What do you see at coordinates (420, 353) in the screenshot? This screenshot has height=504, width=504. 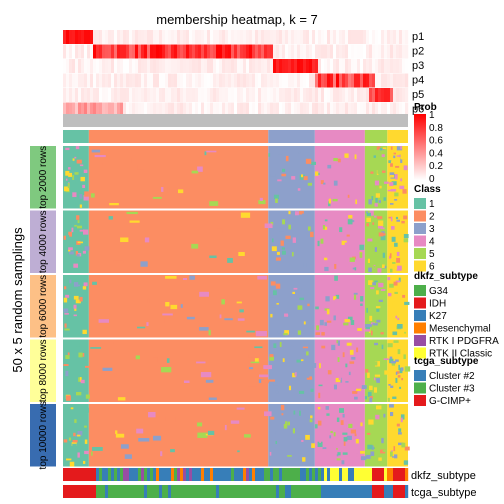 I see `dkfz-swatch` at bounding box center [420, 353].